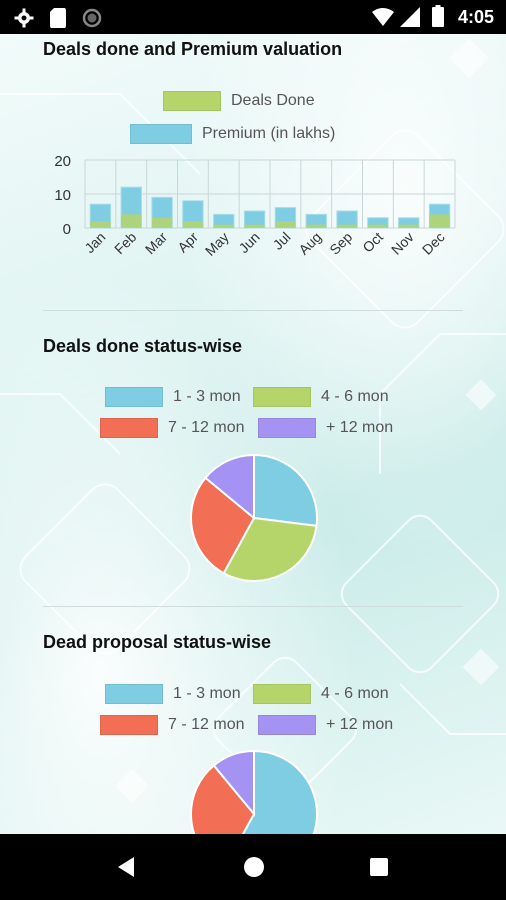 The image size is (506, 900). I want to click on chart-title-dead-proposal: Dead proposal status-wise, so click(157, 642).